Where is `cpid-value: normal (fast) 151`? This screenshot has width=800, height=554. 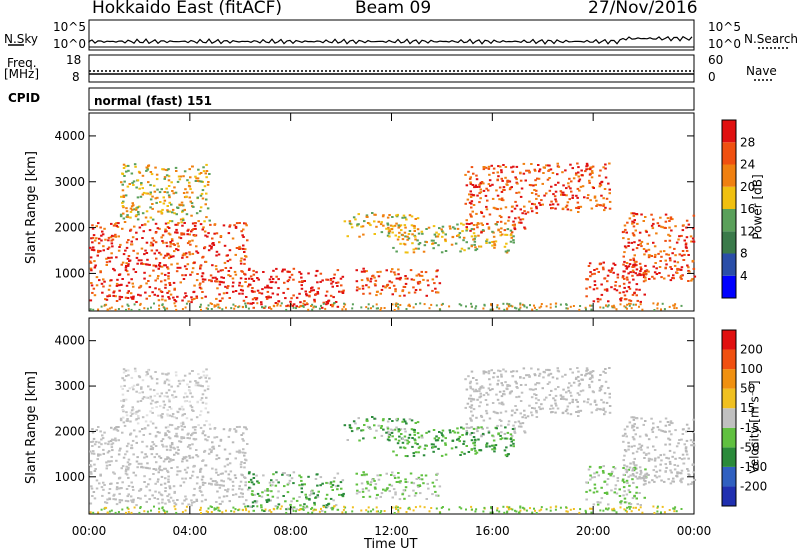
cpid-value: normal (fast) 151 is located at coordinates (153, 101).